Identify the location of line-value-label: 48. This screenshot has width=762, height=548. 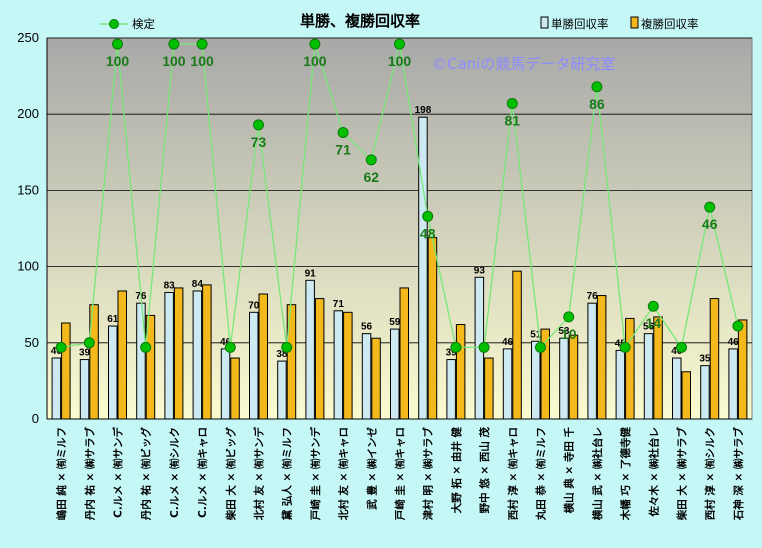
(428, 233).